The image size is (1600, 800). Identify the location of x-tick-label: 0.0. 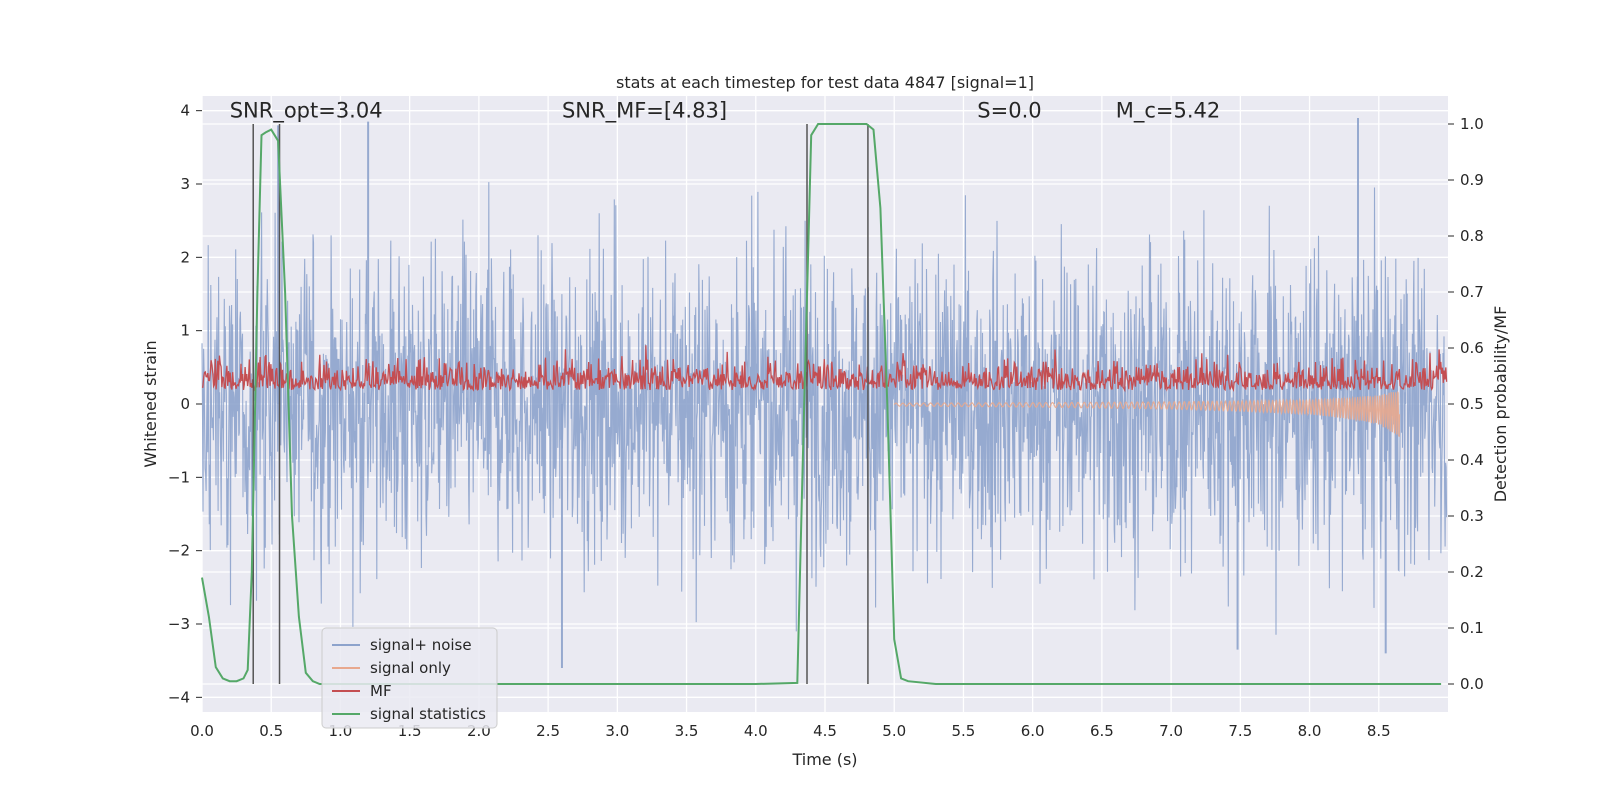
(202, 731).